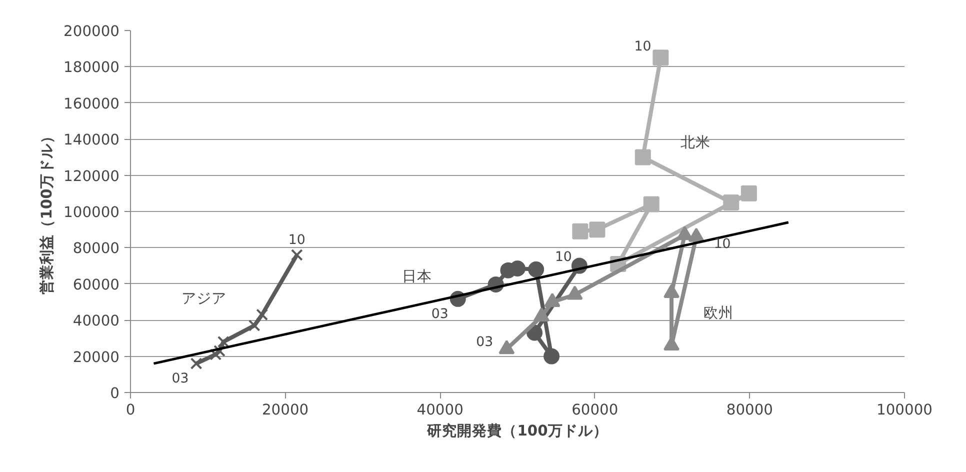 The width and height of the screenshot is (966, 472). I want to click on x-tick-label: 20000, so click(285, 410).